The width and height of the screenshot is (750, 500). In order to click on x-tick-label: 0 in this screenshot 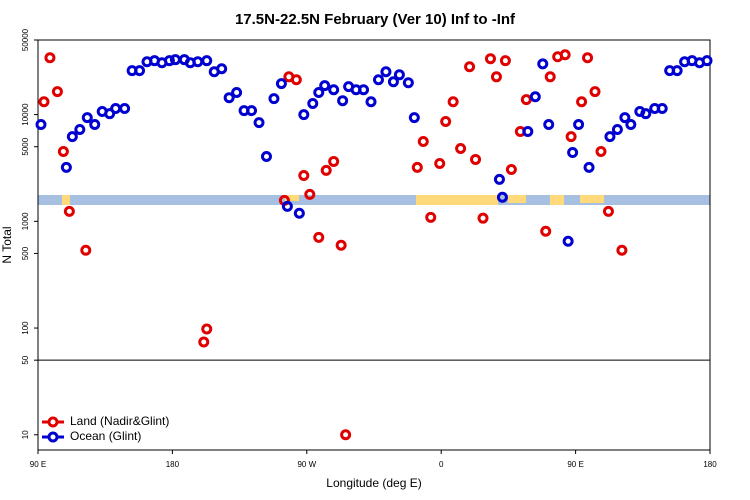, I will do `click(441, 464)`.